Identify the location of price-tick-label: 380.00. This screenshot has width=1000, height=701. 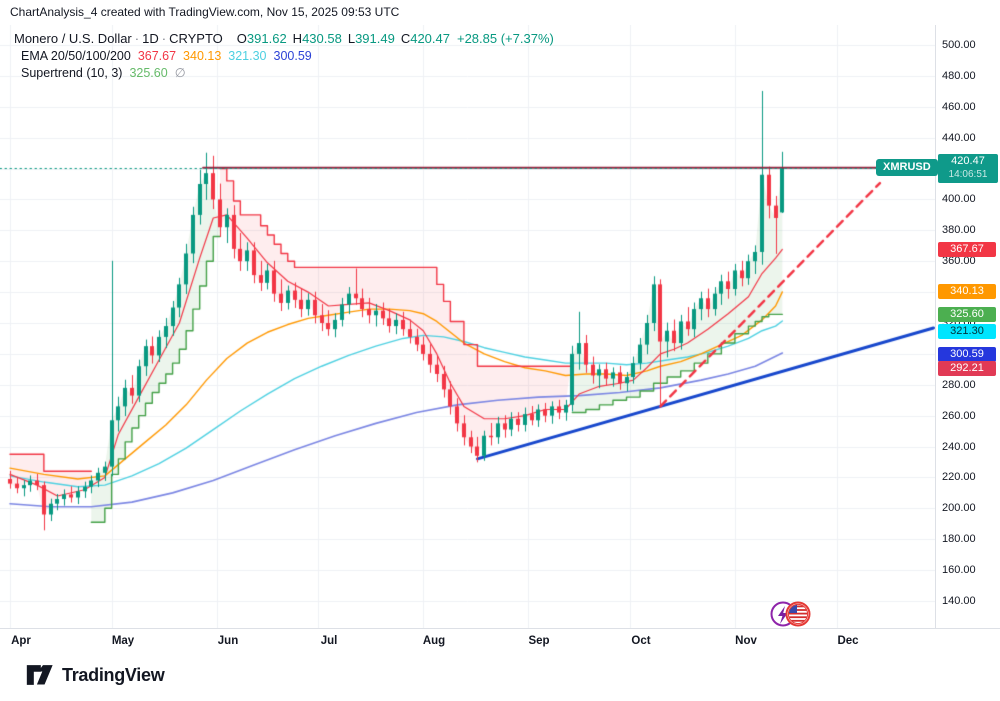
(959, 230).